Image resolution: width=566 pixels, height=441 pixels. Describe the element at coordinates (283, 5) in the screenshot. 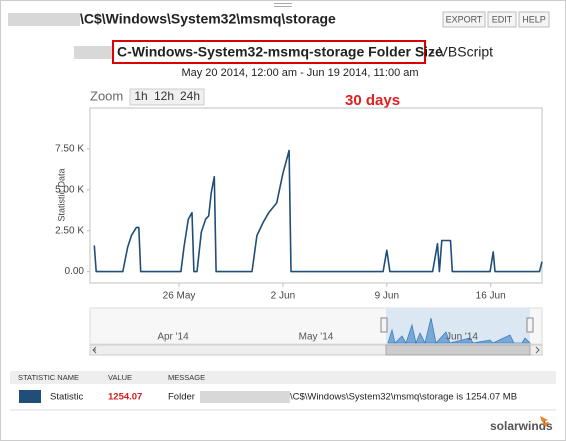

I see `drag-handle` at that location.